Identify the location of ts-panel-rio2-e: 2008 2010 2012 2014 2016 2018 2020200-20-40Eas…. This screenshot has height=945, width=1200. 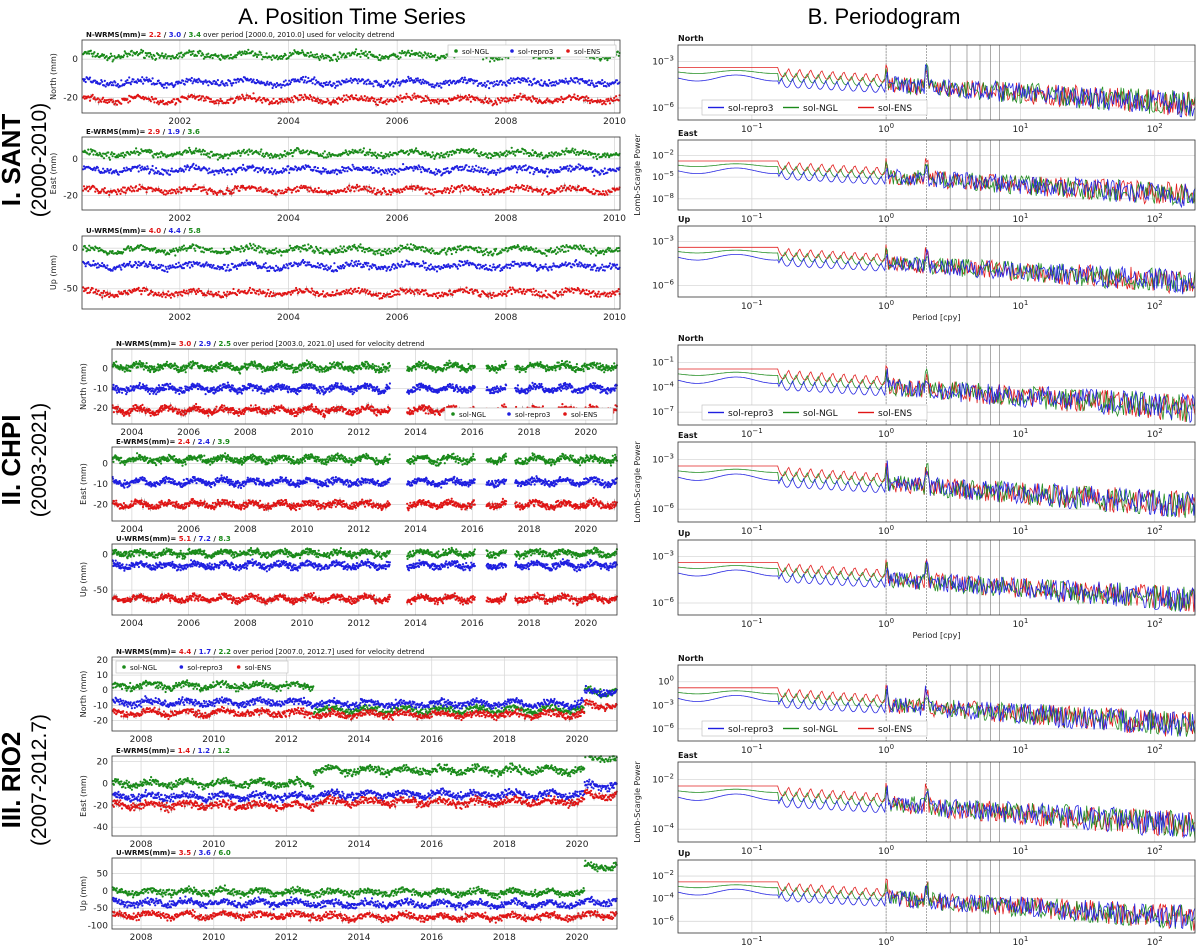
(348, 798).